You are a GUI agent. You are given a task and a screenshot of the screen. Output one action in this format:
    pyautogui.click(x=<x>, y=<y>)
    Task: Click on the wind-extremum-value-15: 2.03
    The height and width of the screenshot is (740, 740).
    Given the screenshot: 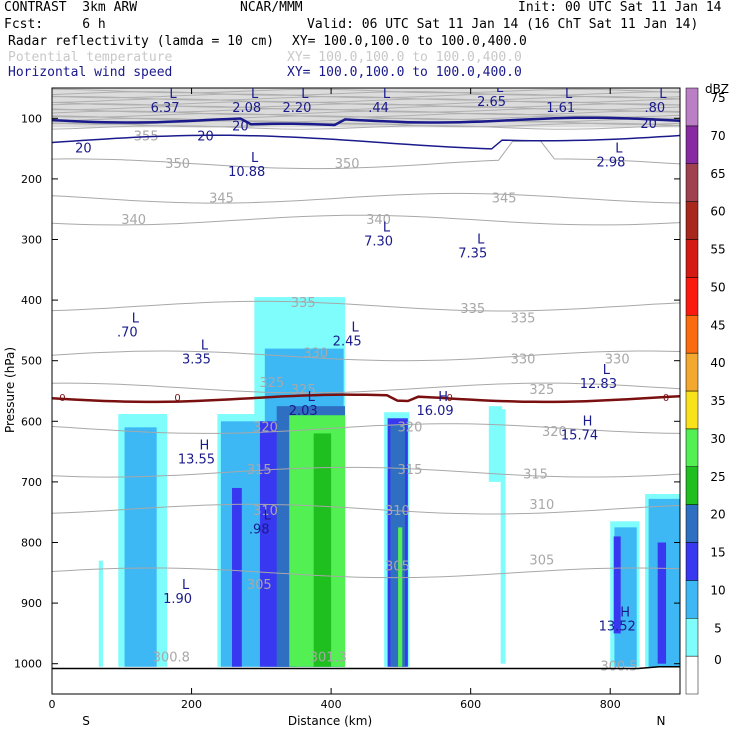 What is the action you would take?
    pyautogui.click(x=303, y=411)
    